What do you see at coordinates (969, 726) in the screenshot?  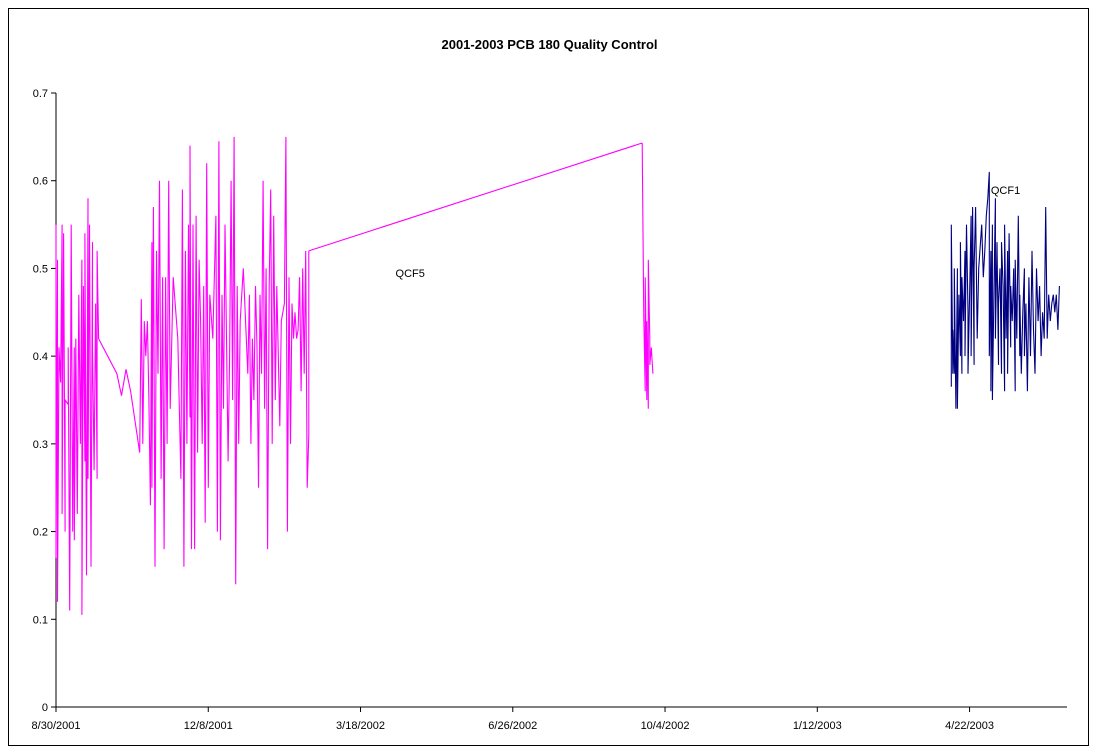 I see `x-tick-label: 4/22/2003` at bounding box center [969, 726].